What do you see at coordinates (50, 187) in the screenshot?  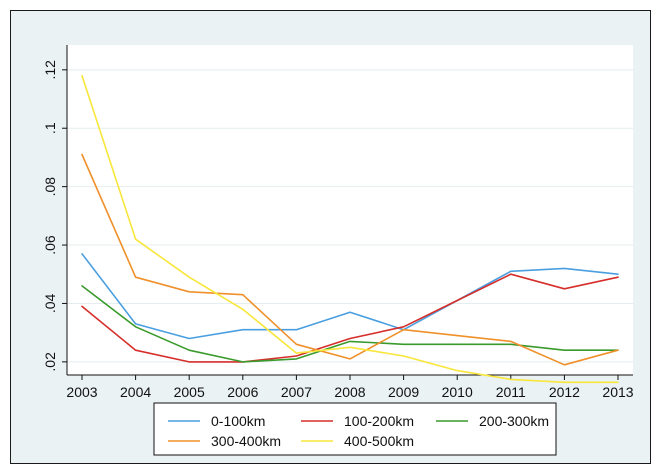 I see `y-tick-label: .08` at bounding box center [50, 187].